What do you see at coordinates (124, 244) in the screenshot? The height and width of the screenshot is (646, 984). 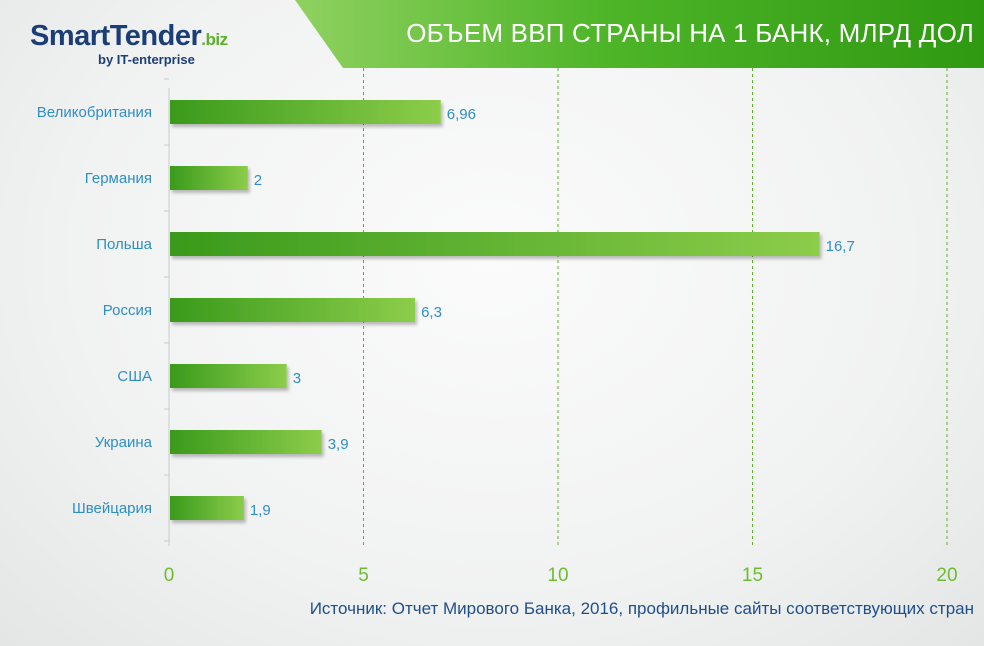 I see `category-label: Польша` at bounding box center [124, 244].